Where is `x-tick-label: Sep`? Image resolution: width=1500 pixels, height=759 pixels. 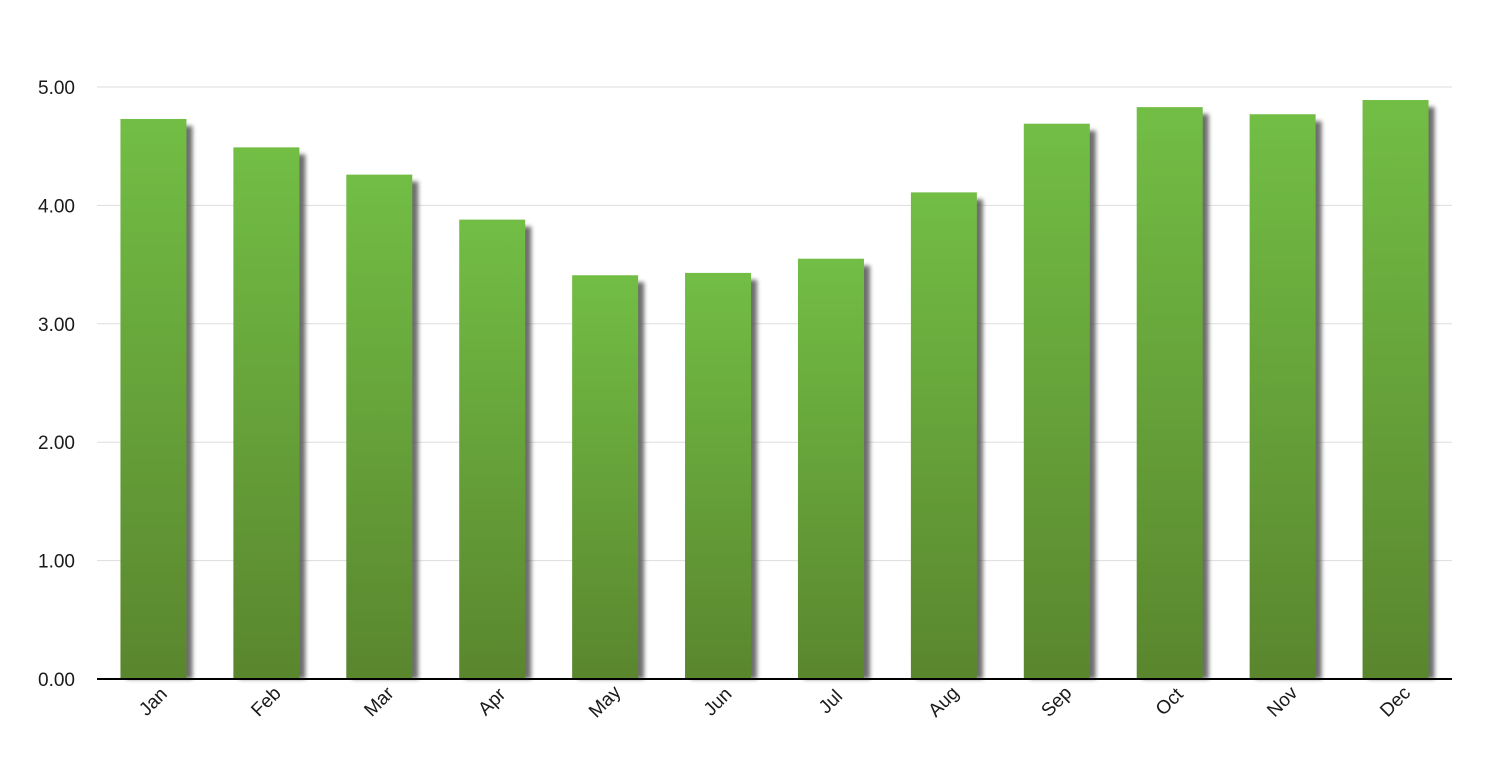
x-tick-label: Sep is located at coordinates (1057, 702).